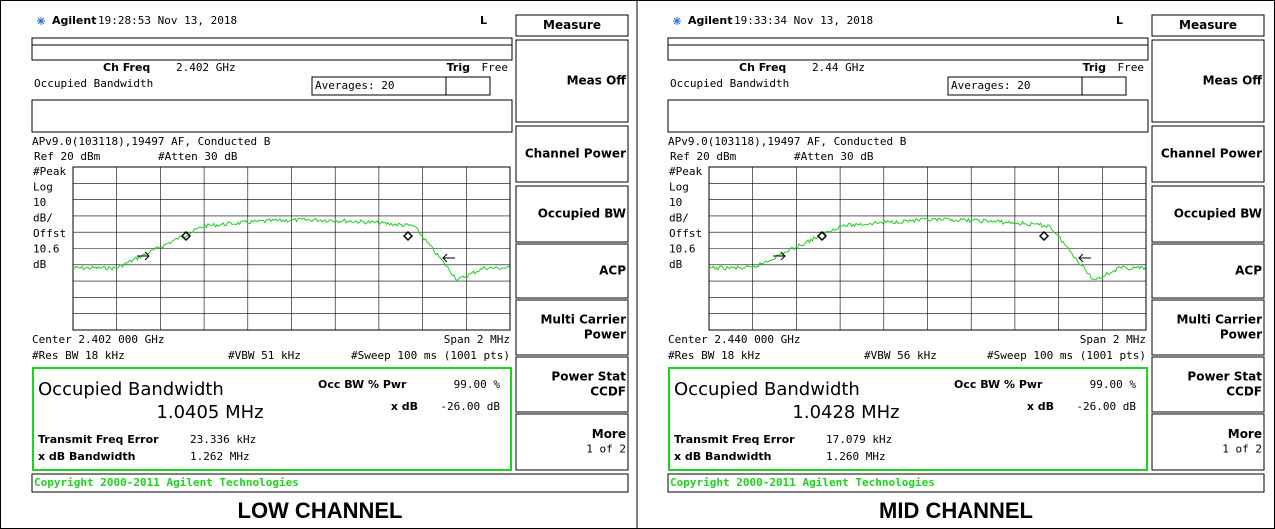 The image size is (1275, 529). What do you see at coordinates (710, 20) in the screenshot?
I see `brand: Agilent` at bounding box center [710, 20].